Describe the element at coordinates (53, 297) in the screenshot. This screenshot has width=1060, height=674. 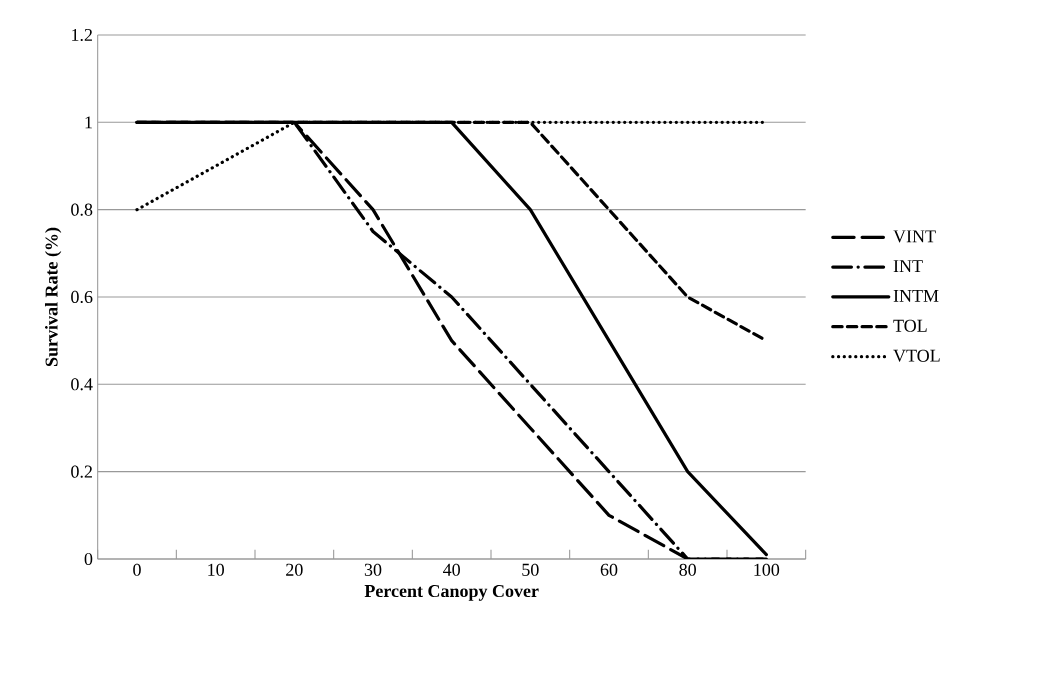
I see `y-axis-title: Survival Rate (%)` at that location.